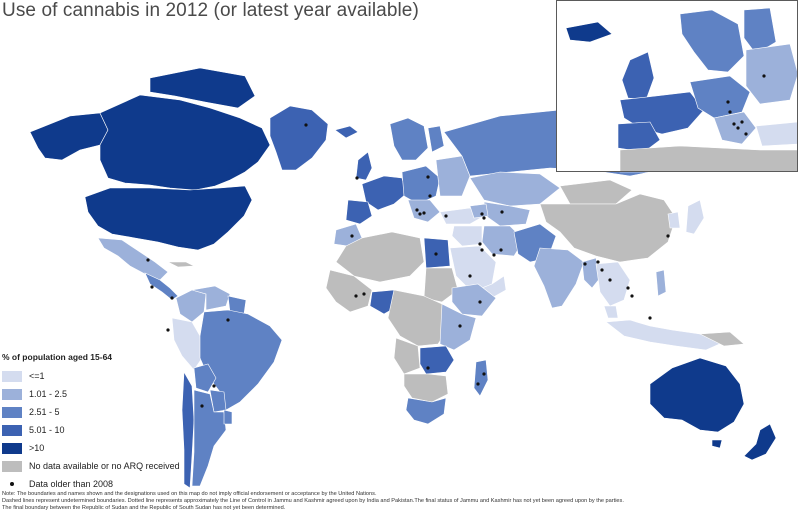 The height and width of the screenshot is (516, 800). I want to click on region-usa, so click(168, 218).